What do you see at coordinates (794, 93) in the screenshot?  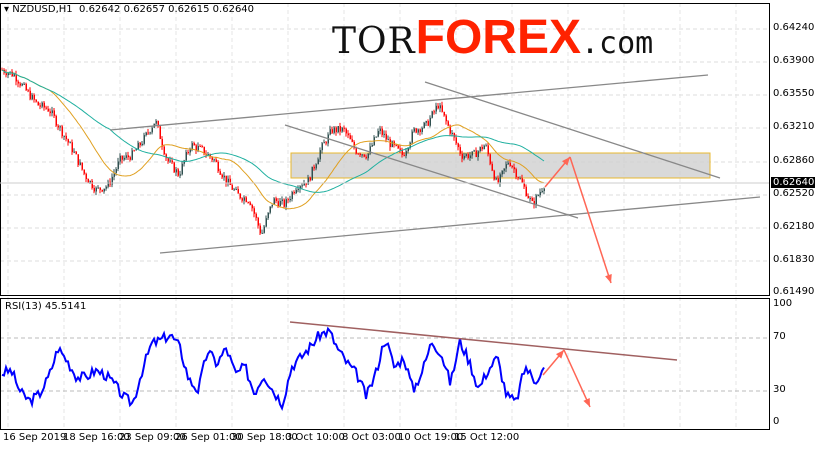 I see `price-tick: 0.63550` at bounding box center [794, 93].